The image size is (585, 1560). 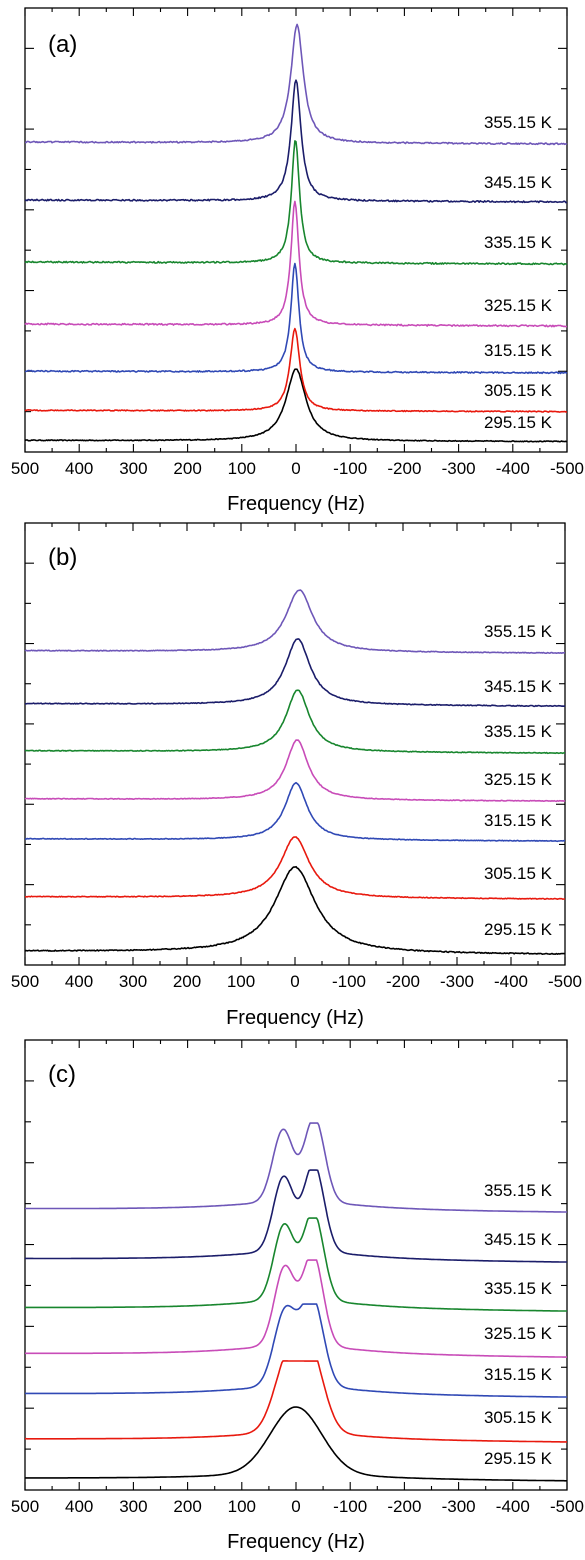 What do you see at coordinates (62, 44) in the screenshot?
I see `panel-label: (a)` at bounding box center [62, 44].